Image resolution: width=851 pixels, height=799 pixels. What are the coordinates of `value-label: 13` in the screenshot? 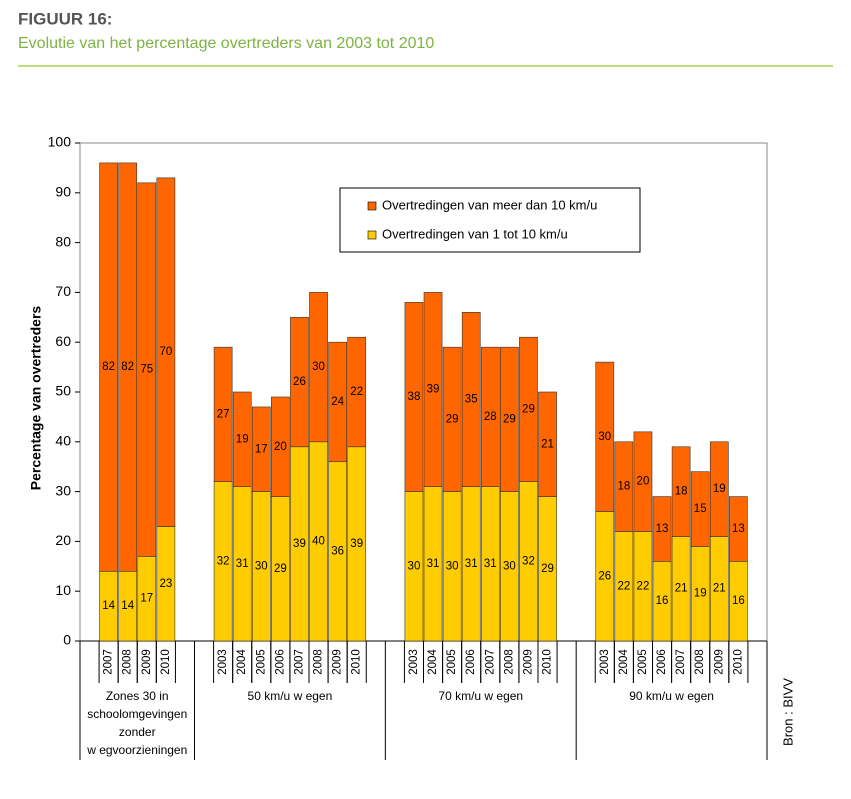 It's located at (738, 529).